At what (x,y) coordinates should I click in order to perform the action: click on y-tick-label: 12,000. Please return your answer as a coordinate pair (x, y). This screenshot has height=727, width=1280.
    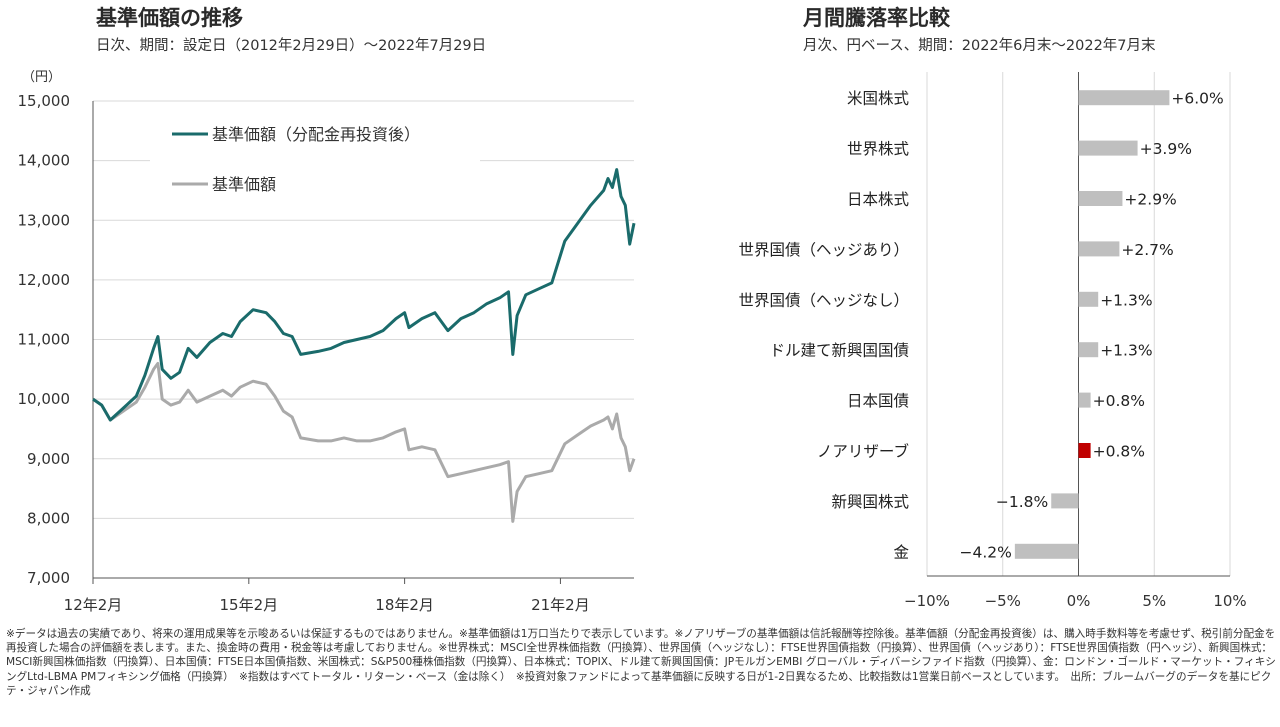
    Looking at the image, I should click on (44, 280).